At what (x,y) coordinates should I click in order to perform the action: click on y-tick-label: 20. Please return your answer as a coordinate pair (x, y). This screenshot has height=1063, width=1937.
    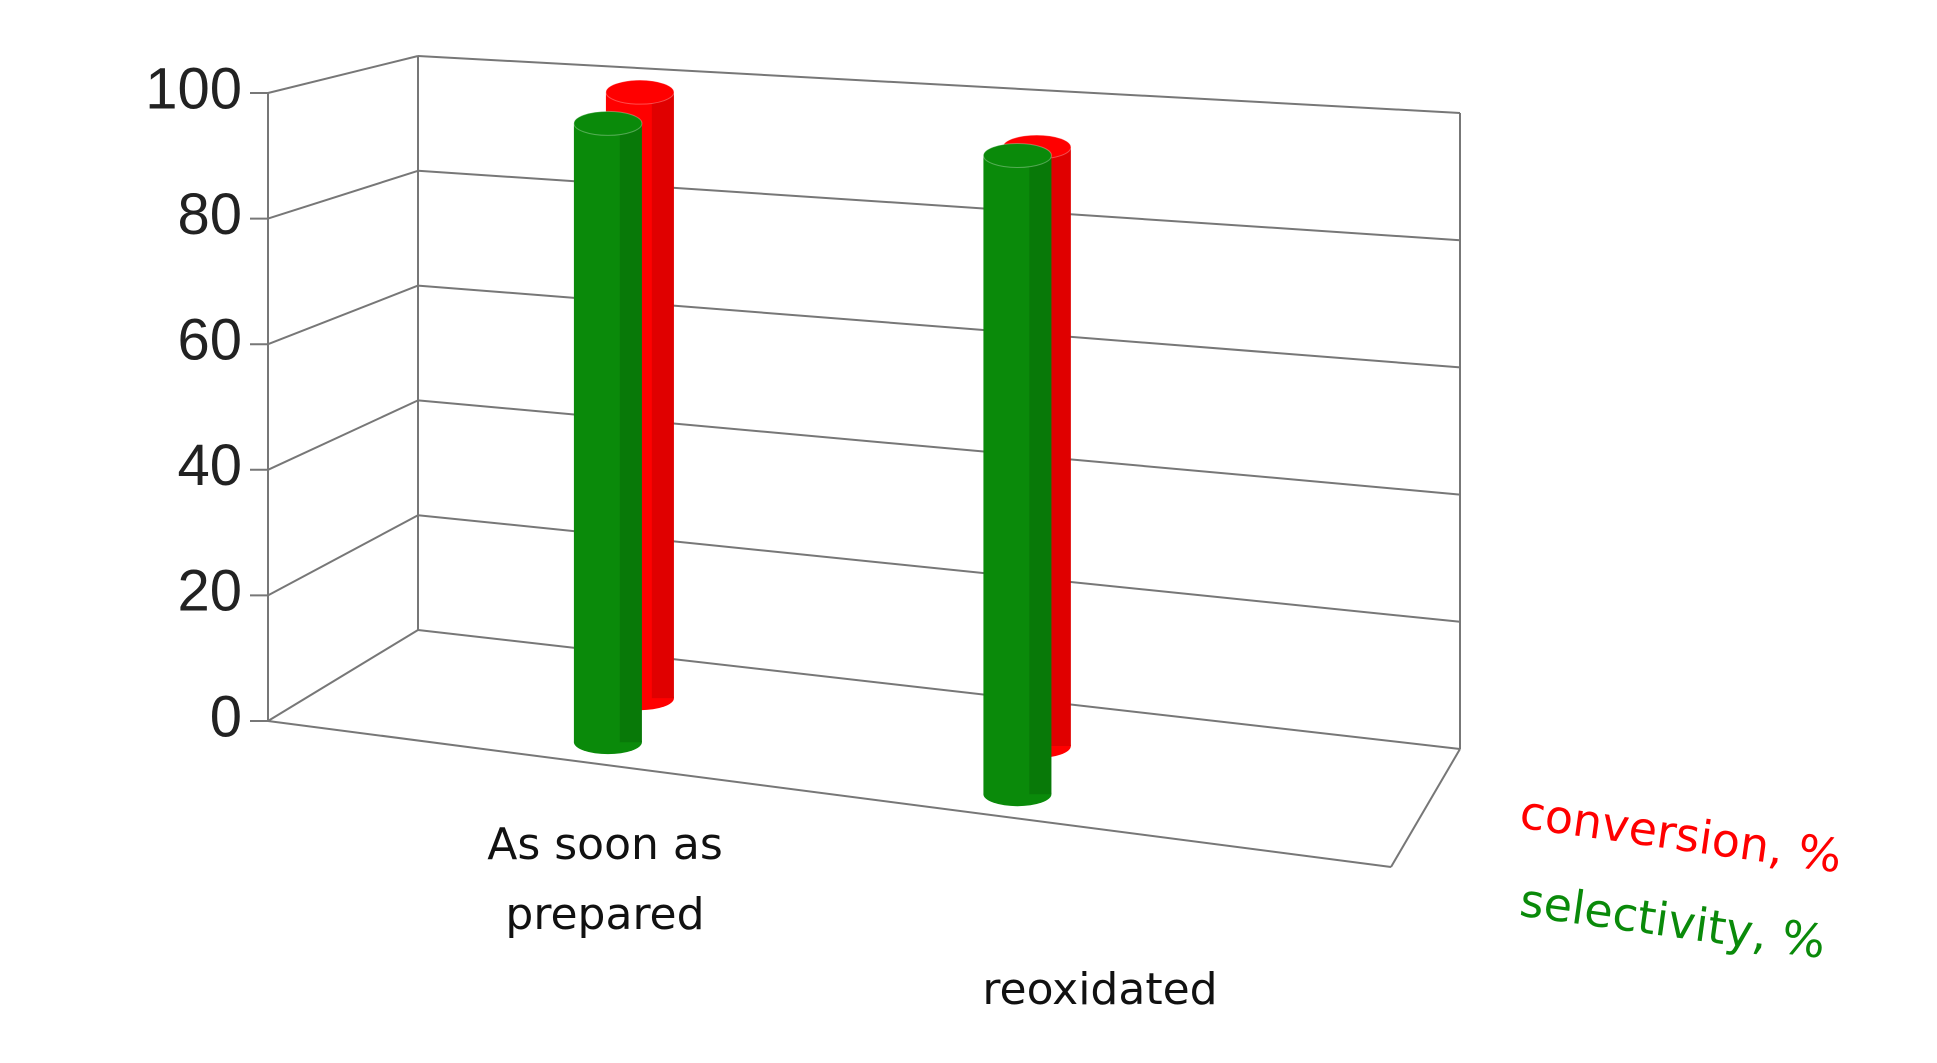
    Looking at the image, I should click on (209, 591).